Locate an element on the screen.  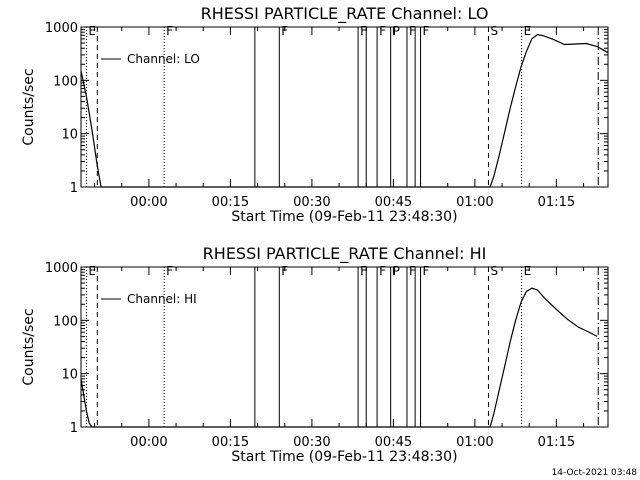
chart-title: RHESSI PARTICLE_RATE Channel: LO is located at coordinates (345, 14).